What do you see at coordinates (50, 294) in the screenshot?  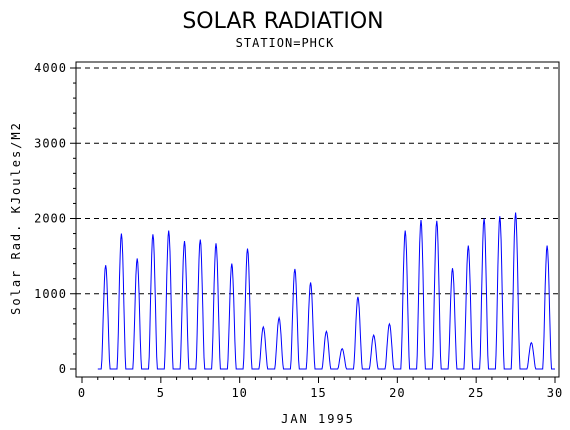 I see `y-tick-label: 1000` at bounding box center [50, 294].